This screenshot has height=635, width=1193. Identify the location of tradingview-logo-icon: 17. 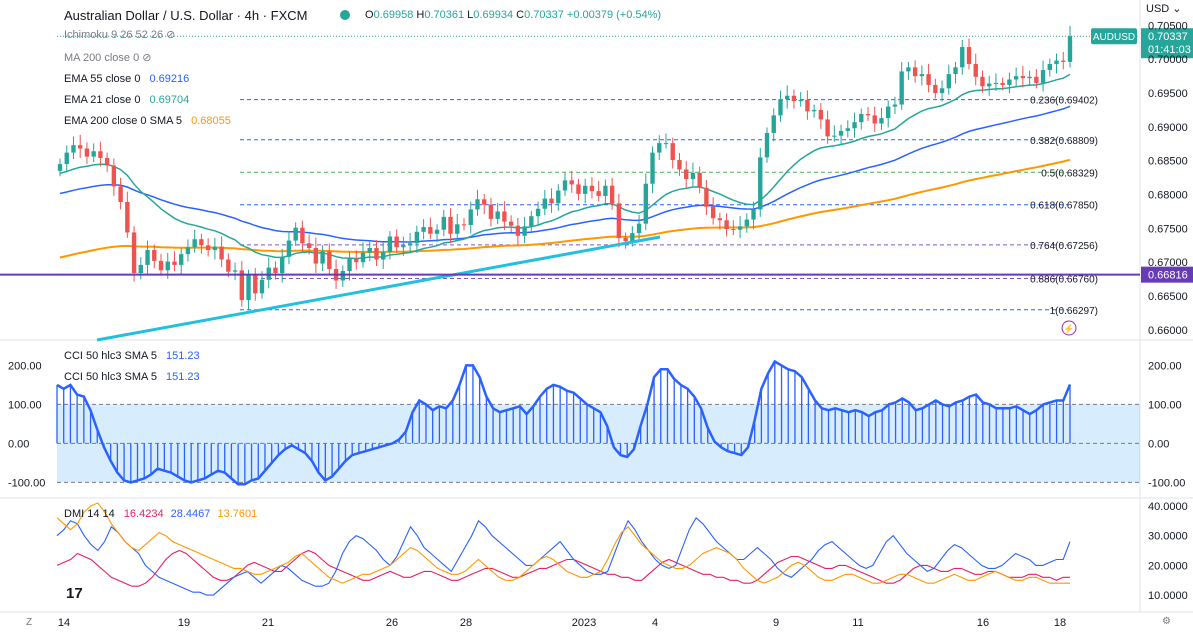
(74, 593).